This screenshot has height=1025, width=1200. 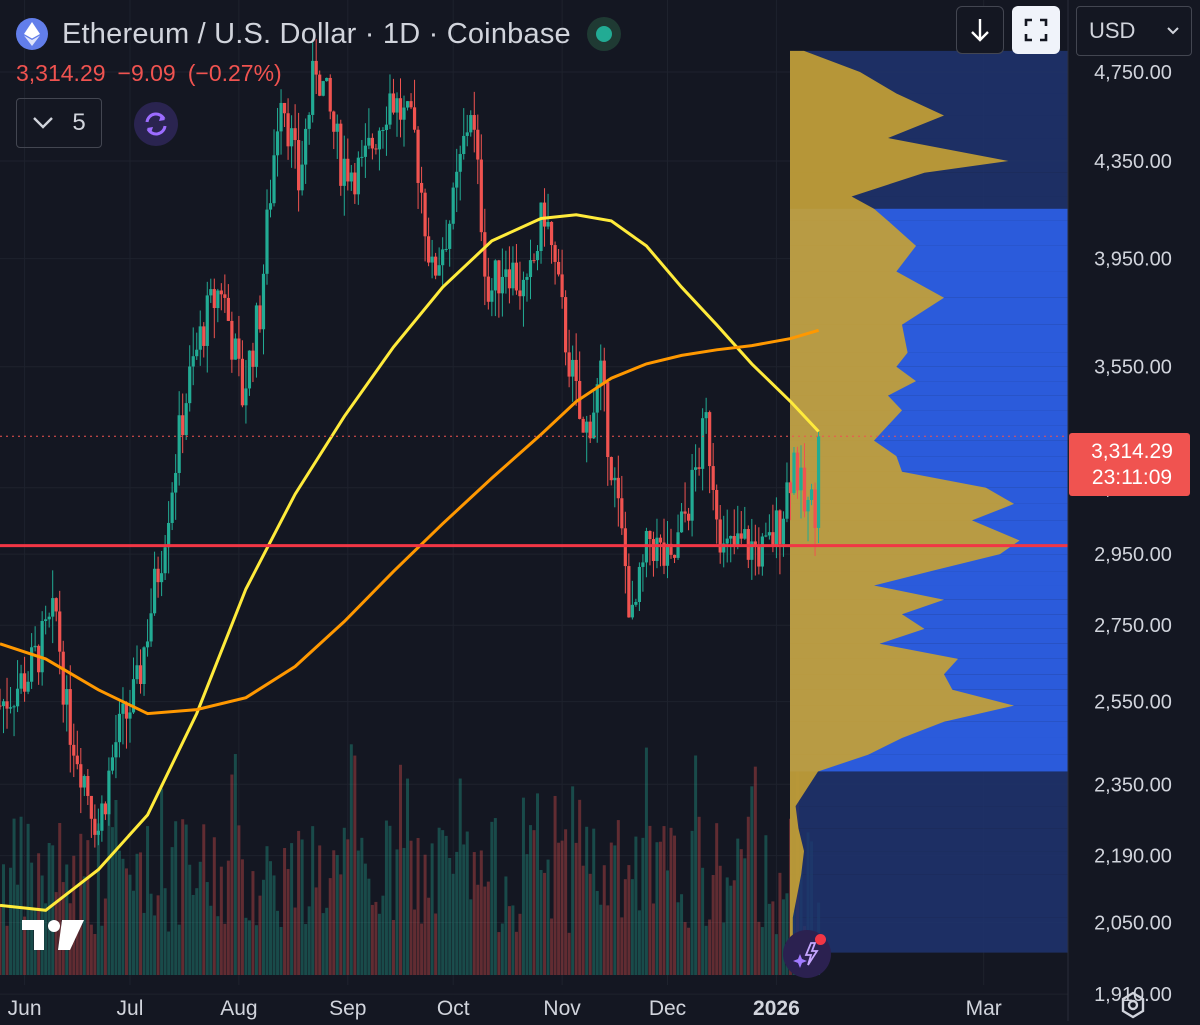 What do you see at coordinates (53, 937) in the screenshot?
I see `tradingview-logo` at bounding box center [53, 937].